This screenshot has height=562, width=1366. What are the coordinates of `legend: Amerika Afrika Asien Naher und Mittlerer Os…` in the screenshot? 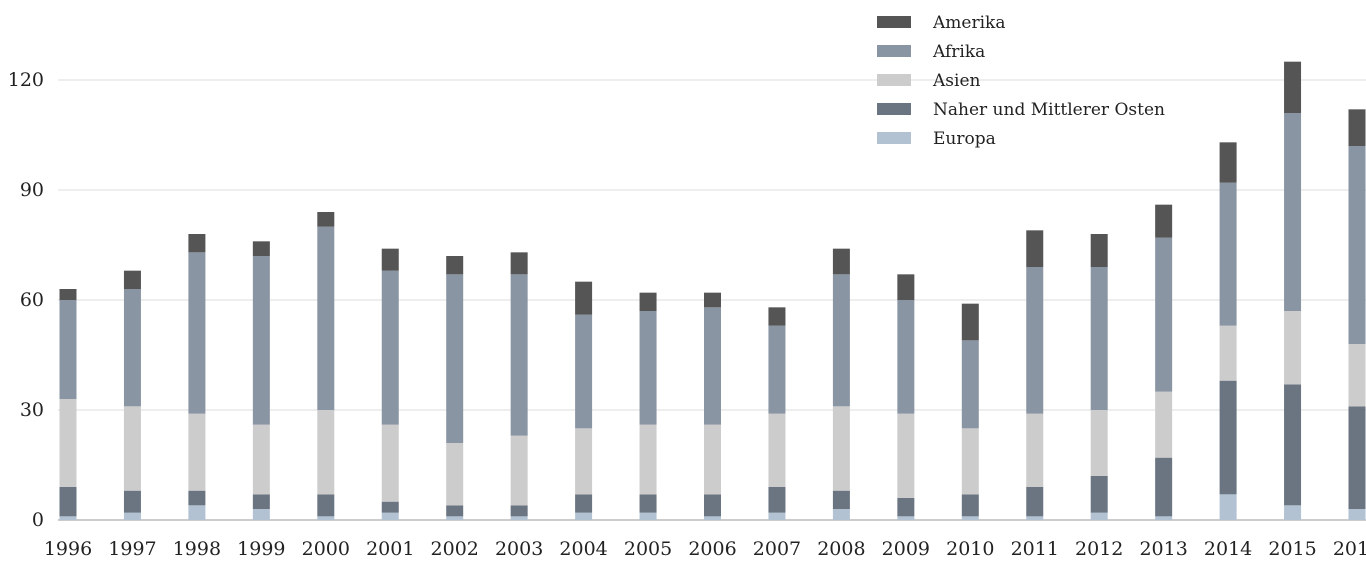 It's located at (1021, 81).